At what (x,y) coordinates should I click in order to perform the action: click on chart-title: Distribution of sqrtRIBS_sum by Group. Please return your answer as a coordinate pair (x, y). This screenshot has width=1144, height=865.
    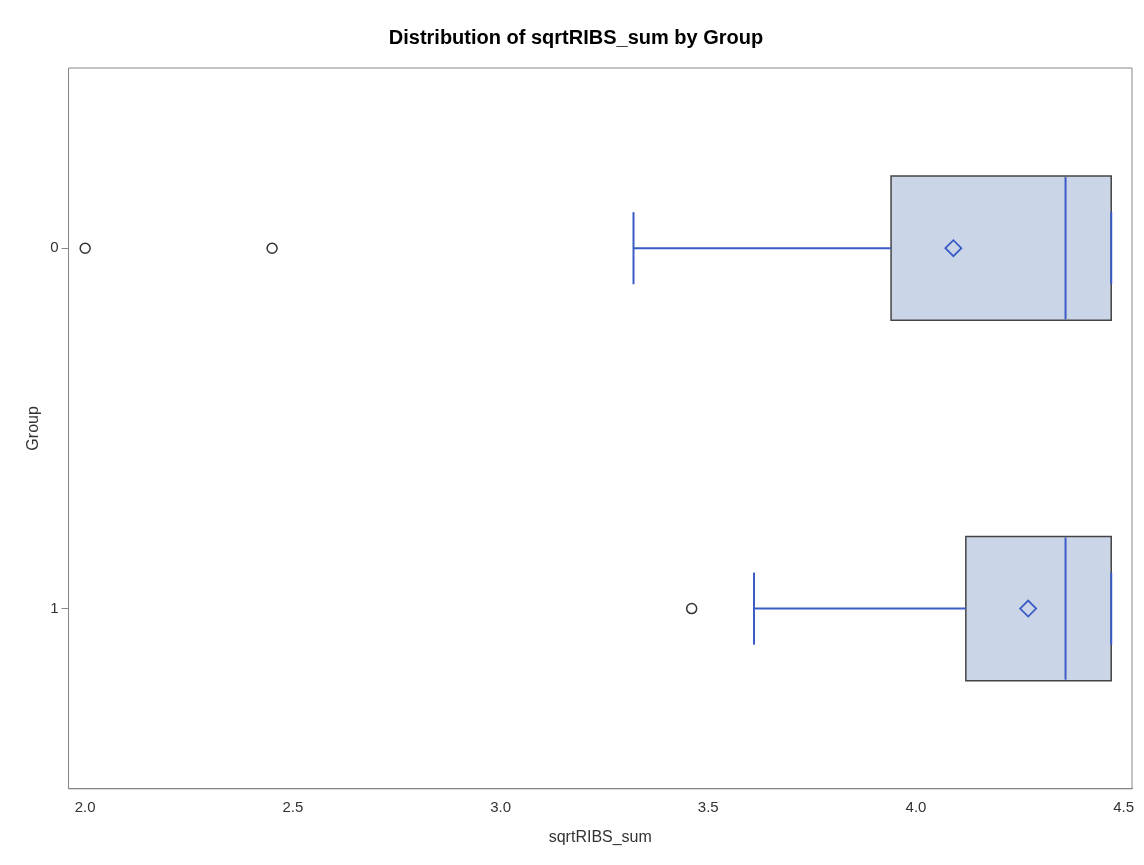
    Looking at the image, I should click on (576, 36).